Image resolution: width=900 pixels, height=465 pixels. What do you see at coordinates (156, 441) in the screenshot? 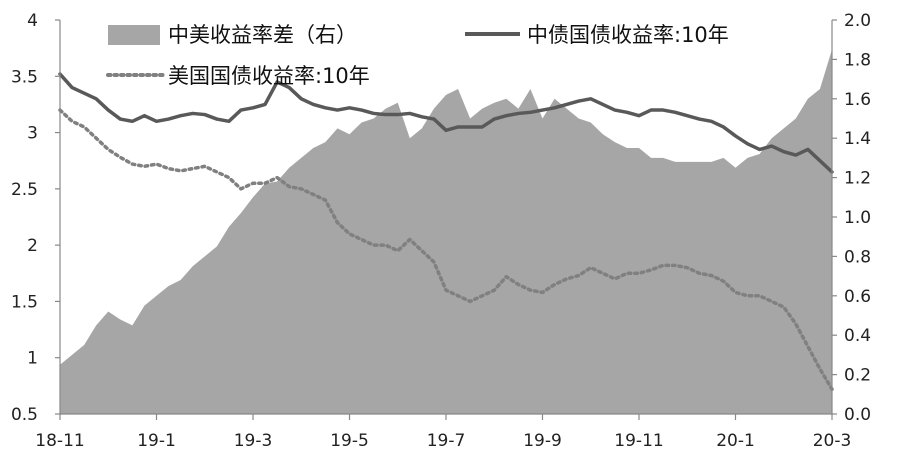
I see `x-tick-label: 19-1` at bounding box center [156, 441].